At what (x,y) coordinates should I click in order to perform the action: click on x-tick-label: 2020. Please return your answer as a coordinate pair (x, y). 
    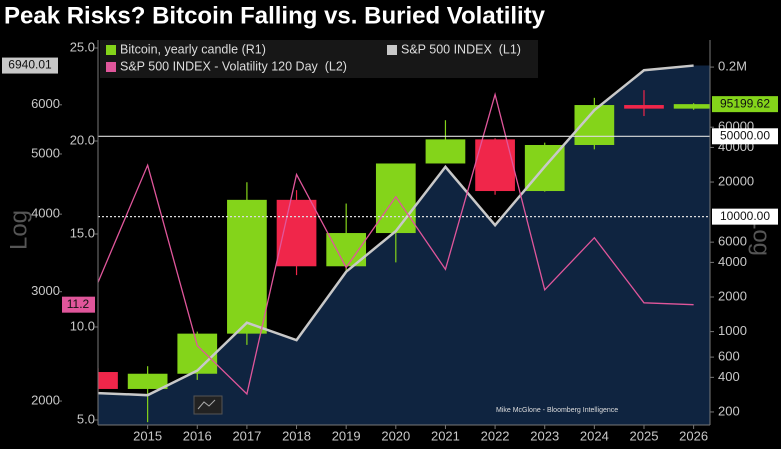
    Looking at the image, I should click on (395, 435).